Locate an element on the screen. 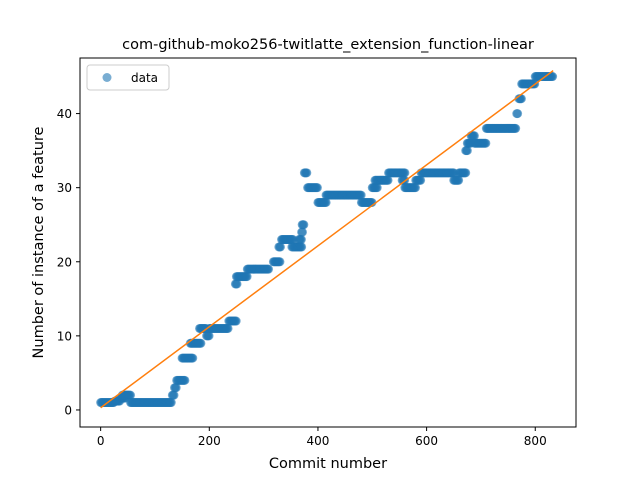 The height and width of the screenshot is (480, 640). x-axis-ticks: 0 200 400 600 800 is located at coordinates (322, 437).